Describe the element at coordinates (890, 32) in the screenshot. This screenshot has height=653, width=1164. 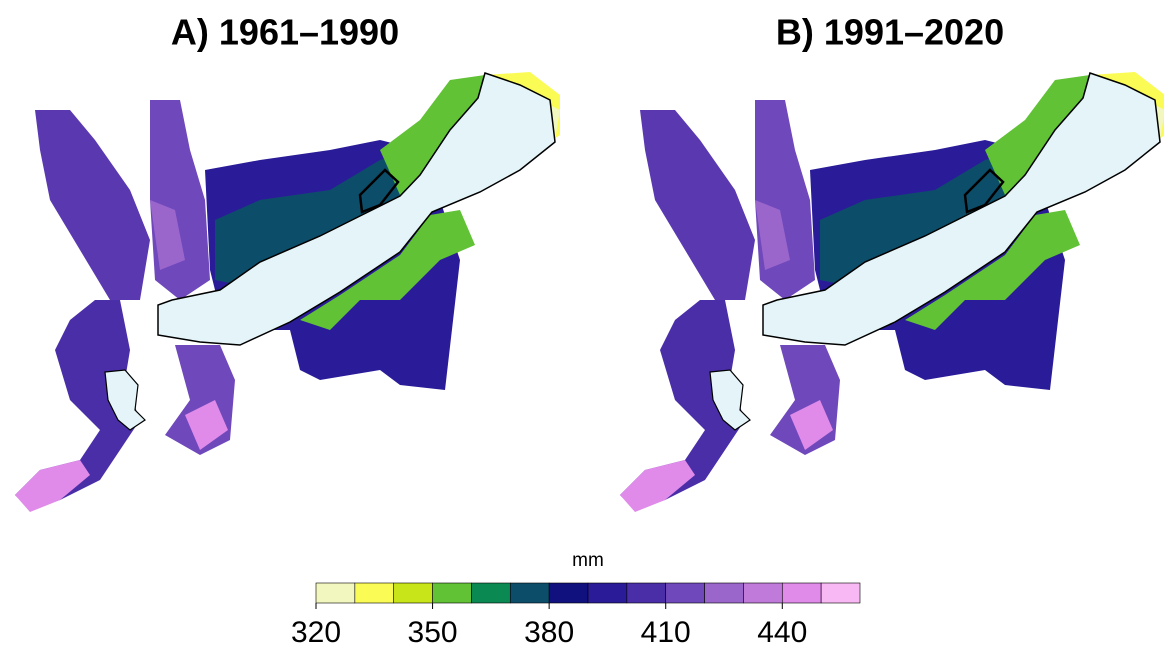
I see `panel-title: B) 1991–2020` at that location.